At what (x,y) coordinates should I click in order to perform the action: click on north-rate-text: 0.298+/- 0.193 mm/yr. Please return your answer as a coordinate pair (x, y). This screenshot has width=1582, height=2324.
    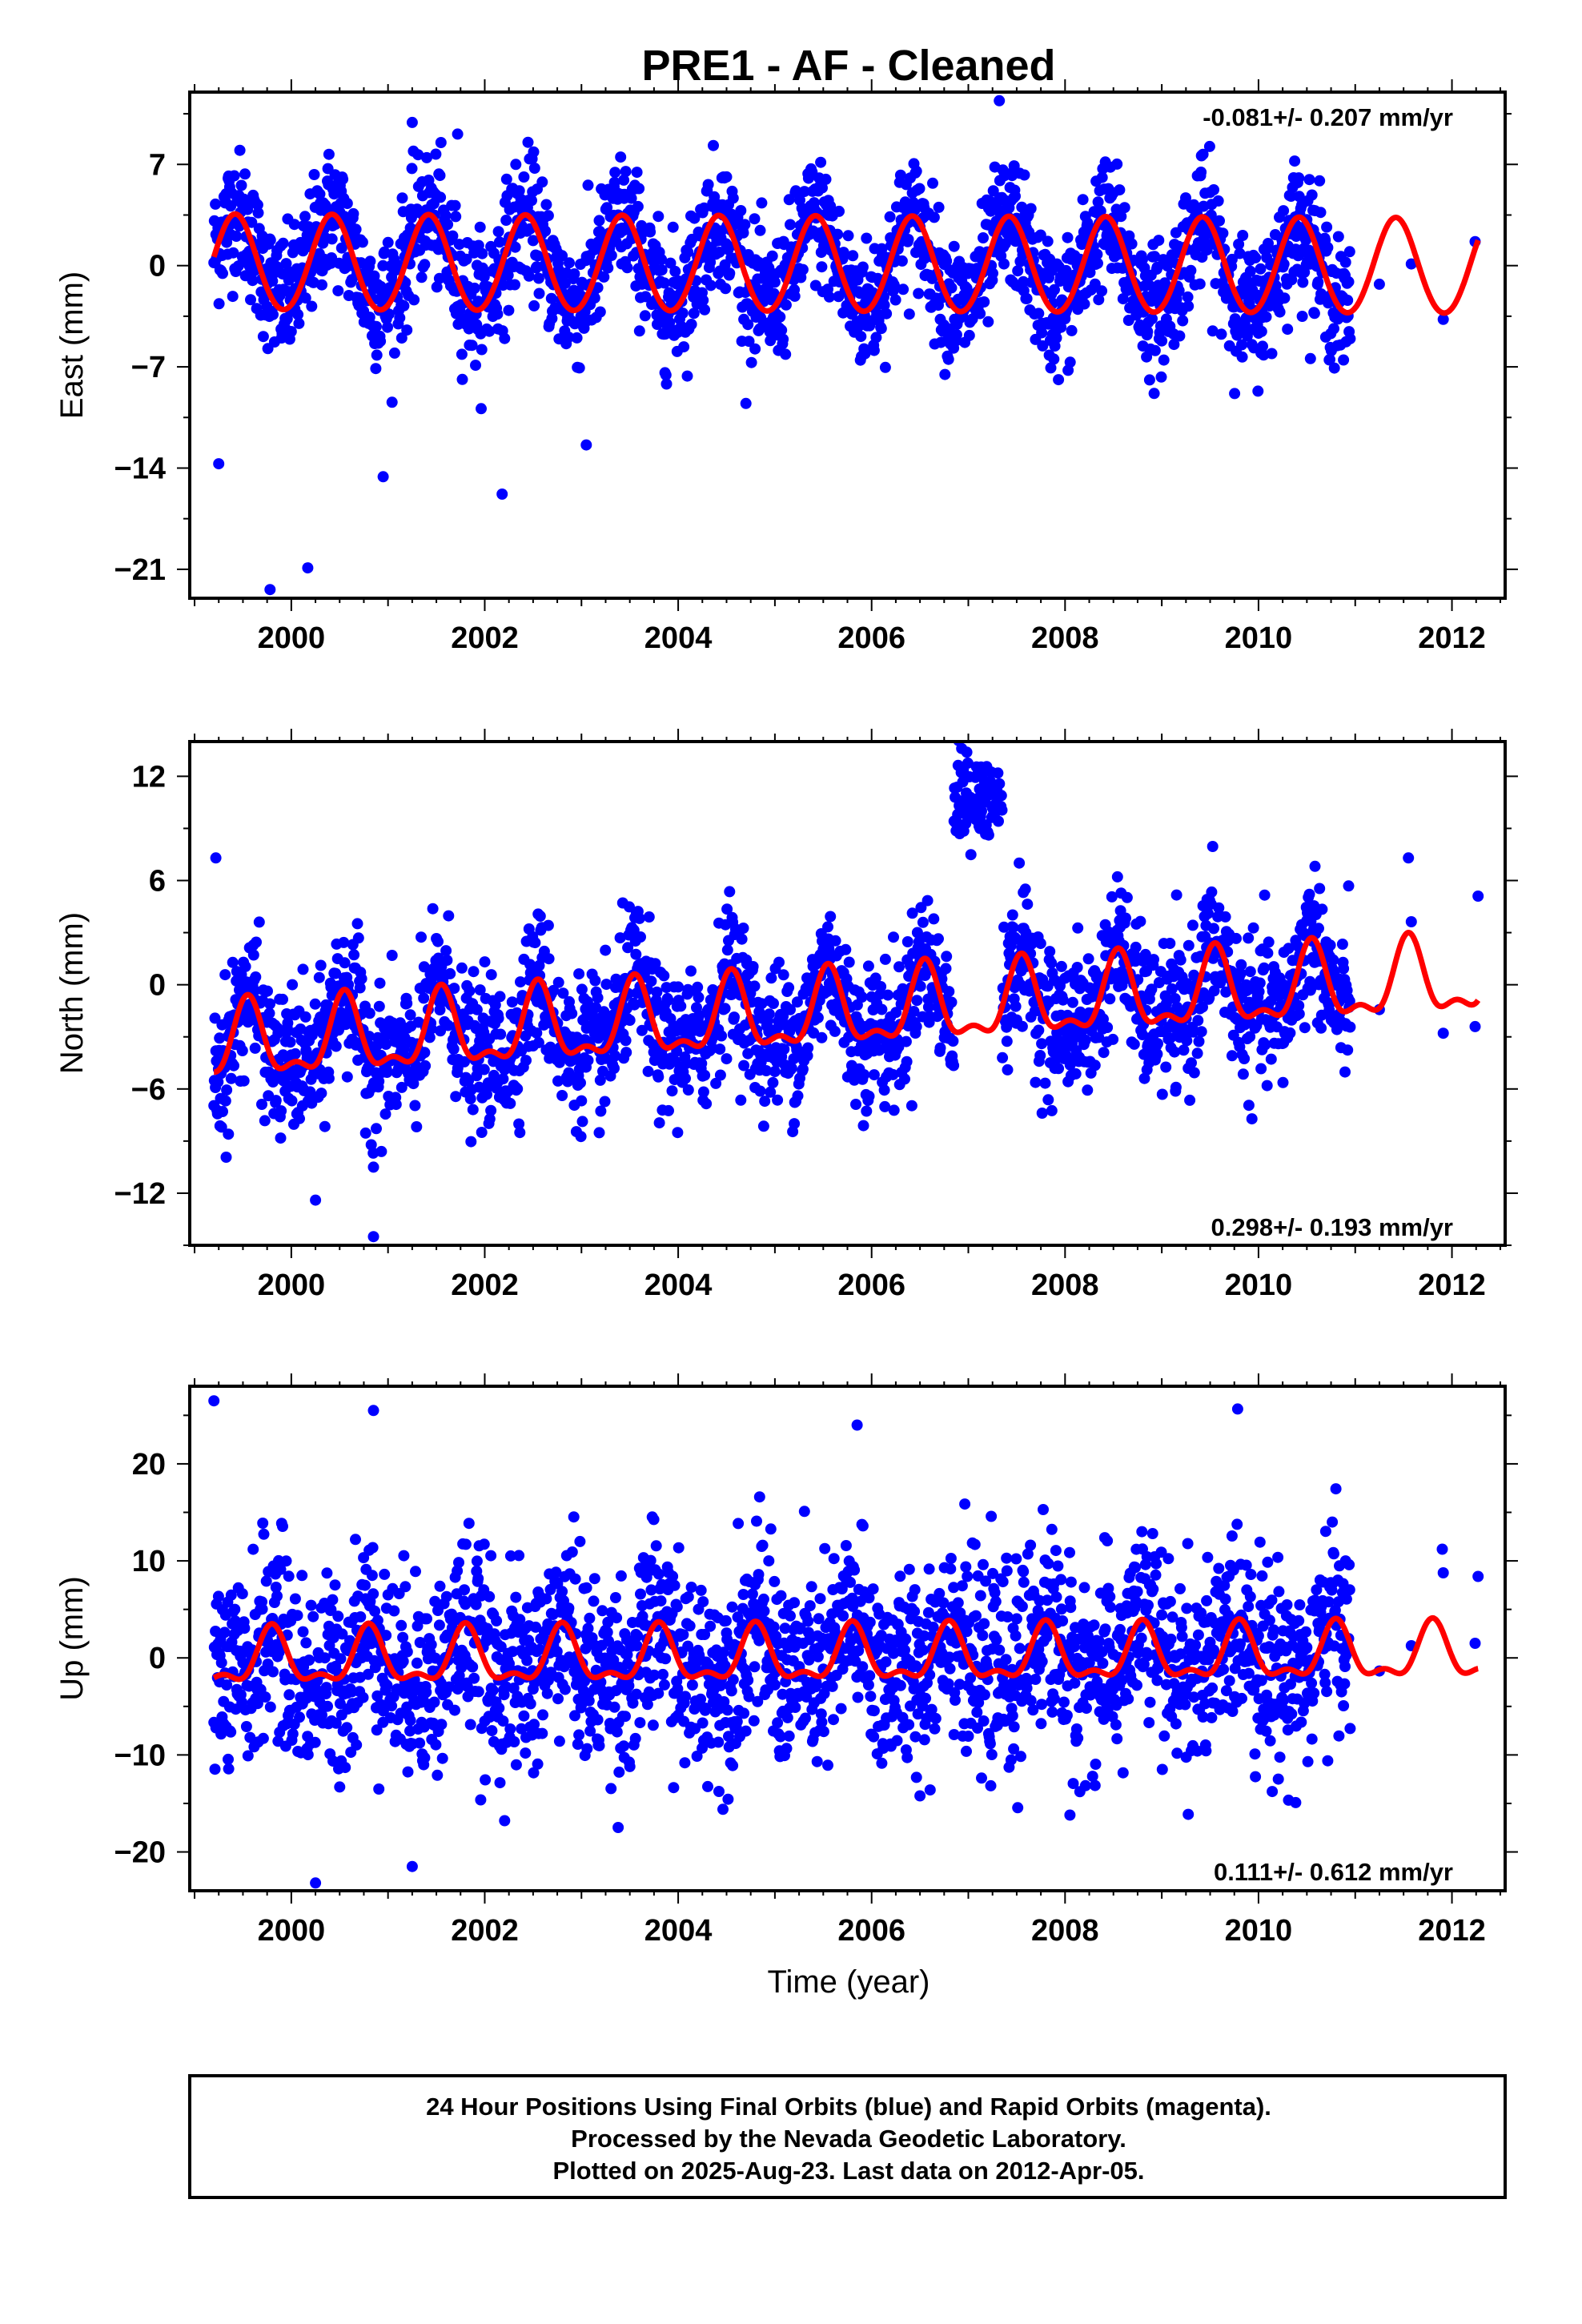
    Looking at the image, I should click on (1332, 1227).